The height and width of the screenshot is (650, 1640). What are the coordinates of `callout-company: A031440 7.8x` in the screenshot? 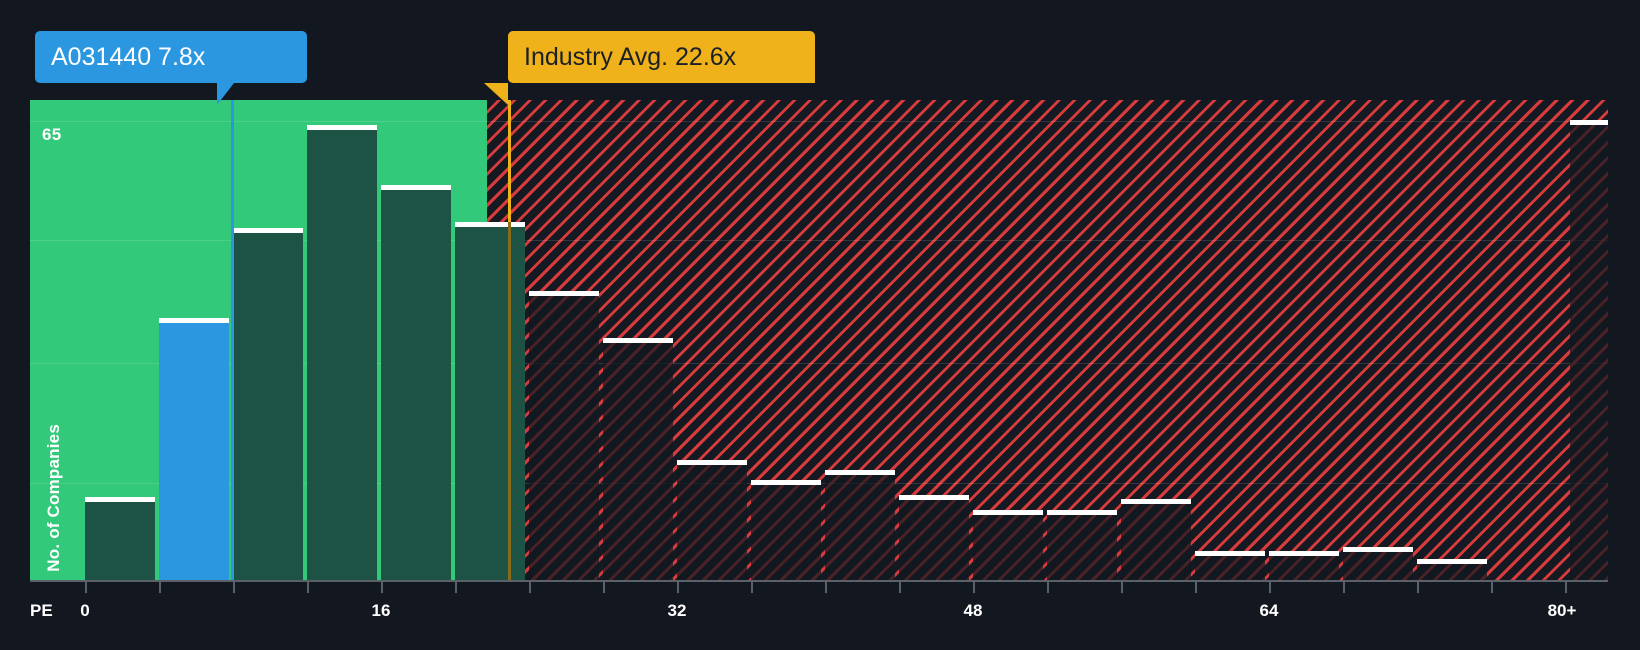 It's located at (171, 57).